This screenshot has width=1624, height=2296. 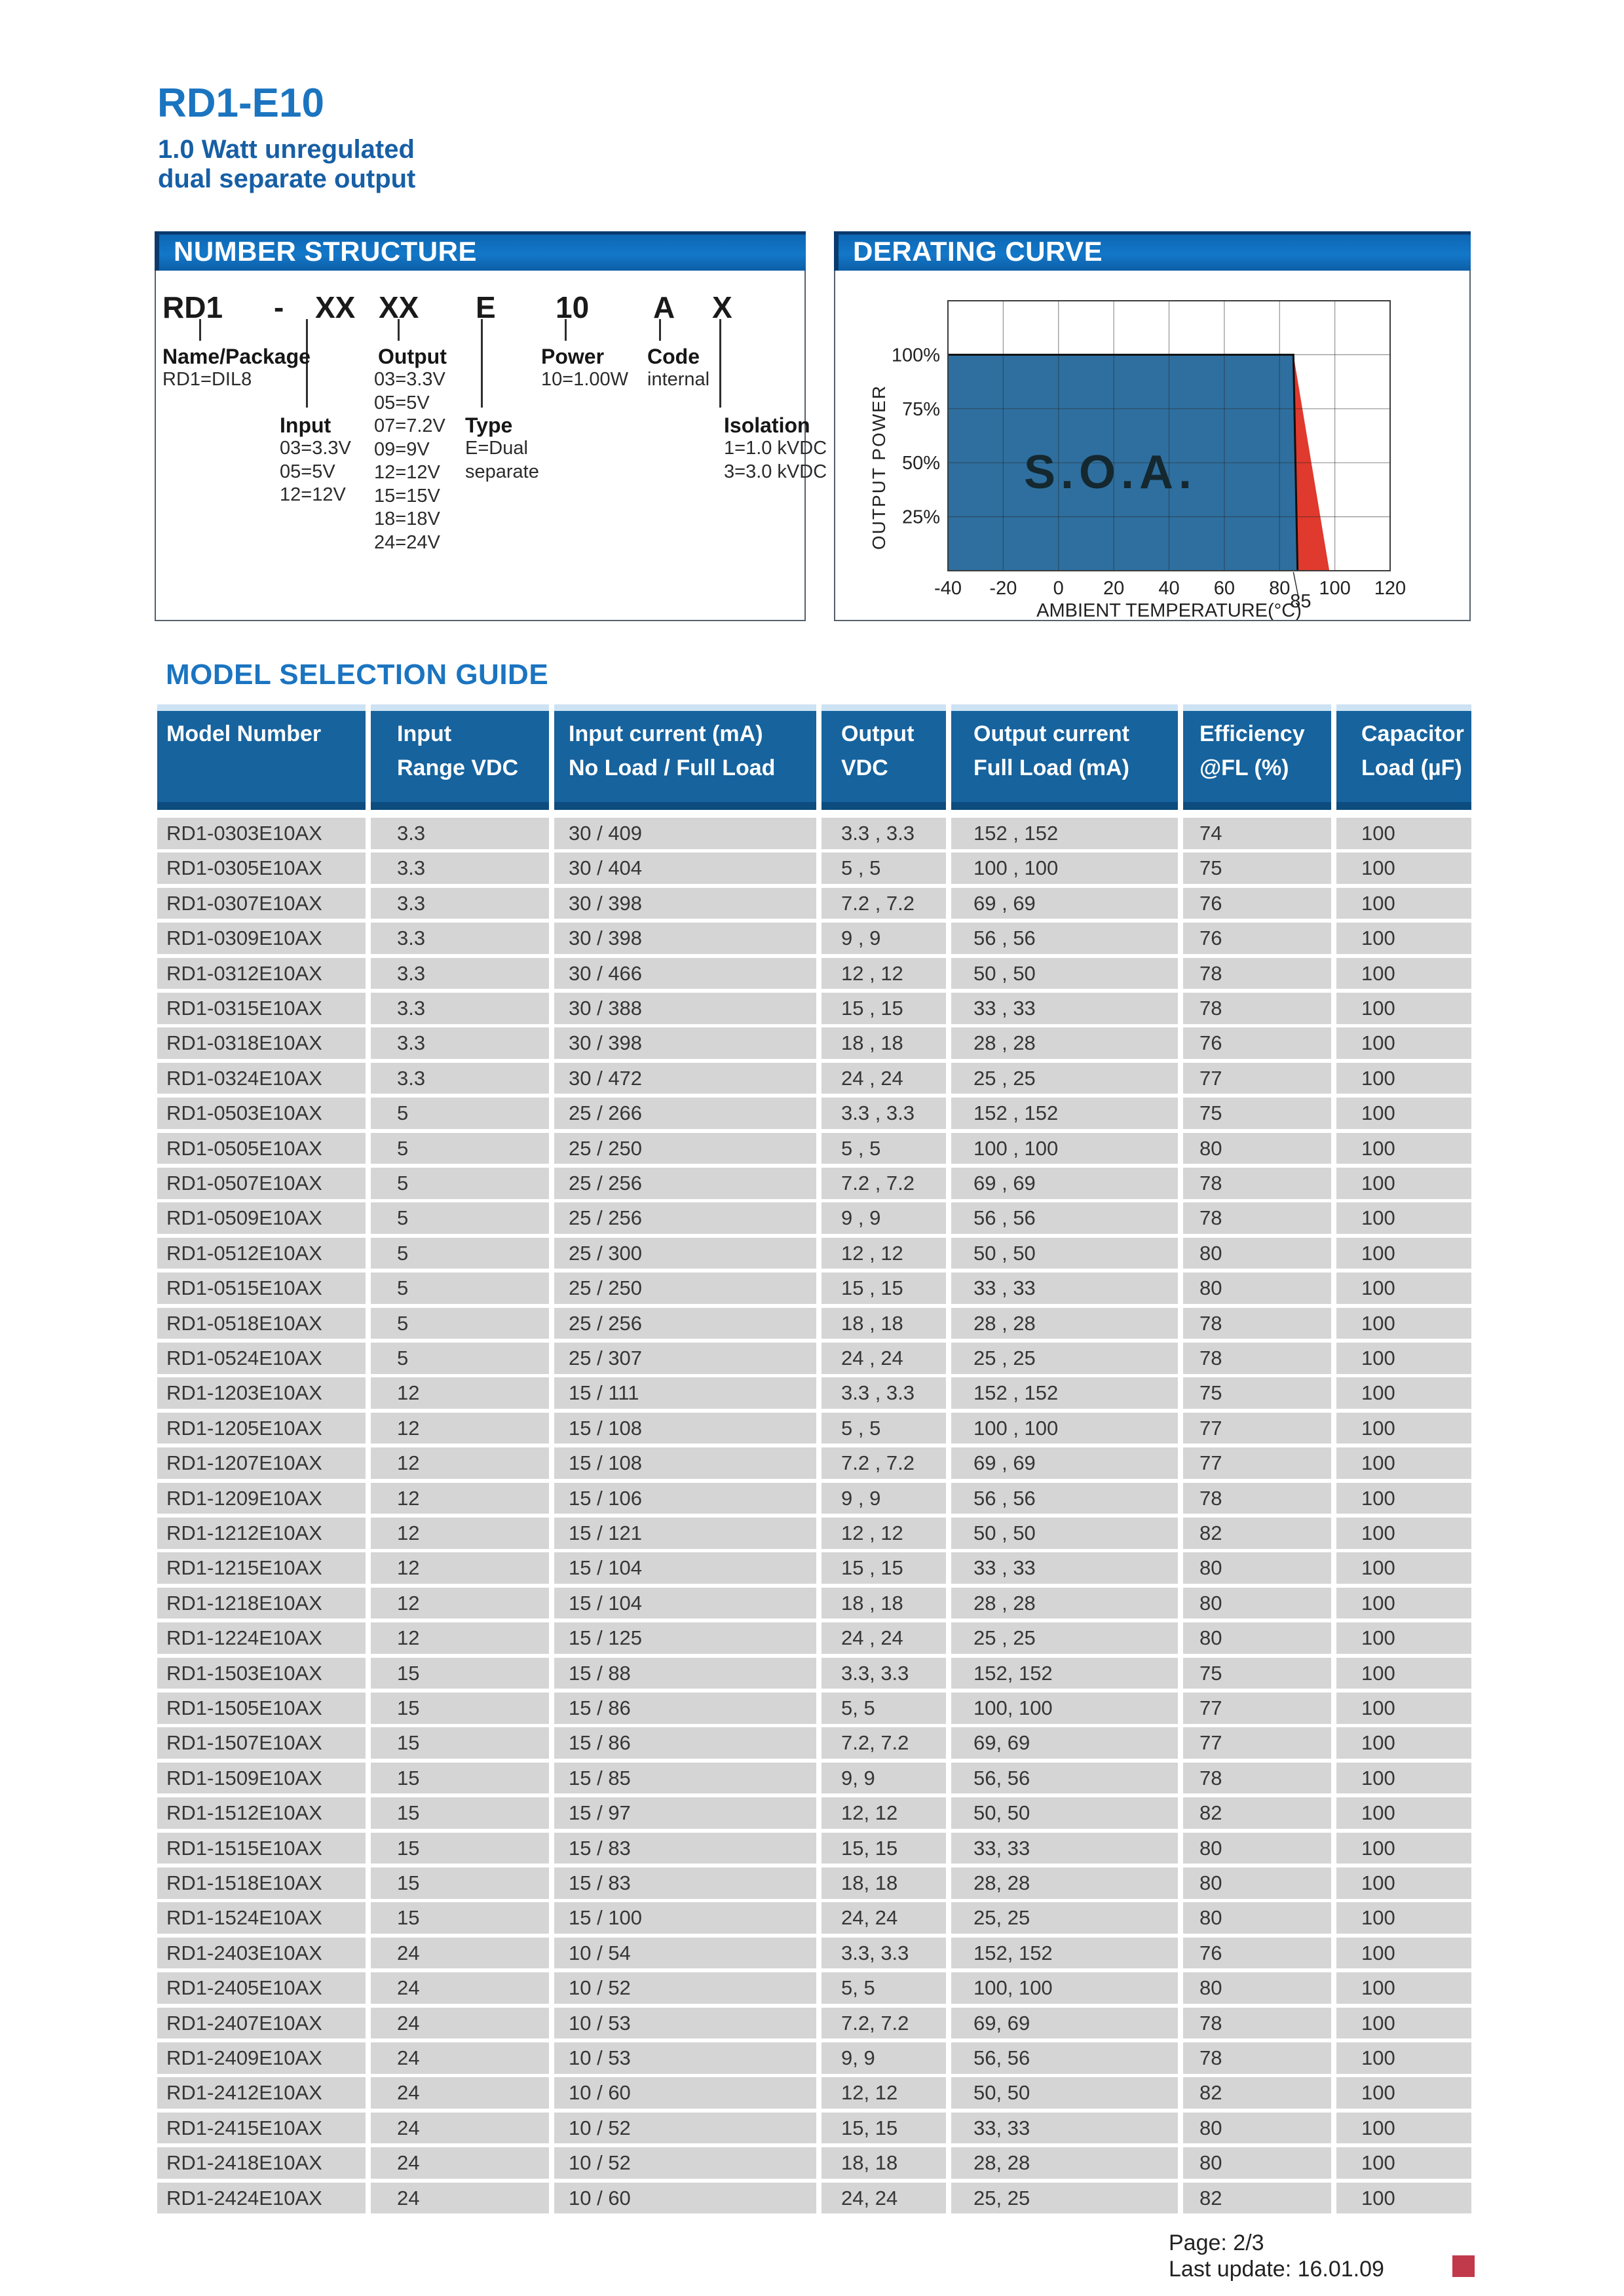 What do you see at coordinates (883, 2163) in the screenshot?
I see `table-cell: 18, 18` at bounding box center [883, 2163].